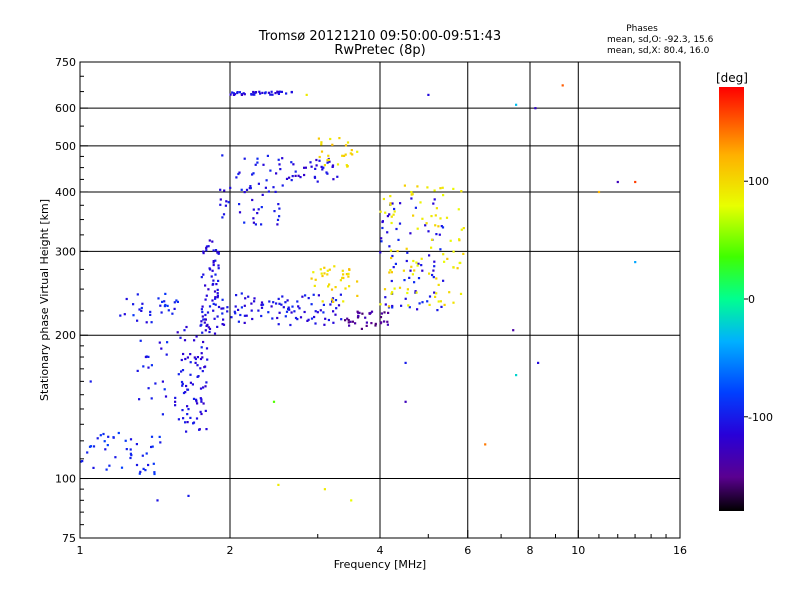  Describe the element at coordinates (660, 40) in the screenshot. I see `stats-line-o: mean, sd,O: -92.3, 15.6` at that location.